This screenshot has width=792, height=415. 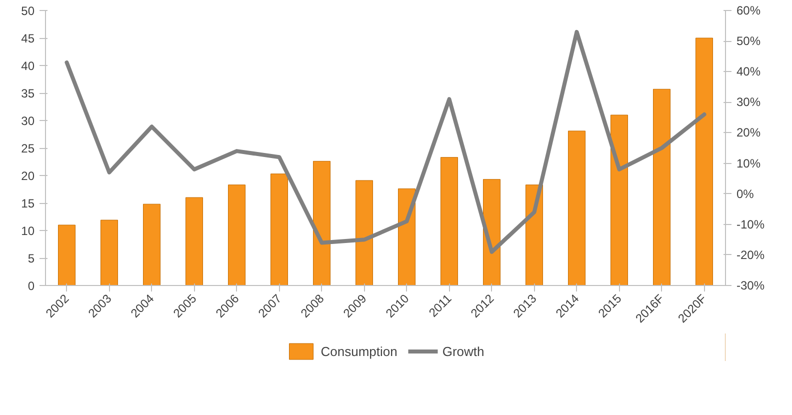 I want to click on y2-tick-label: -20%, so click(x=750, y=255).